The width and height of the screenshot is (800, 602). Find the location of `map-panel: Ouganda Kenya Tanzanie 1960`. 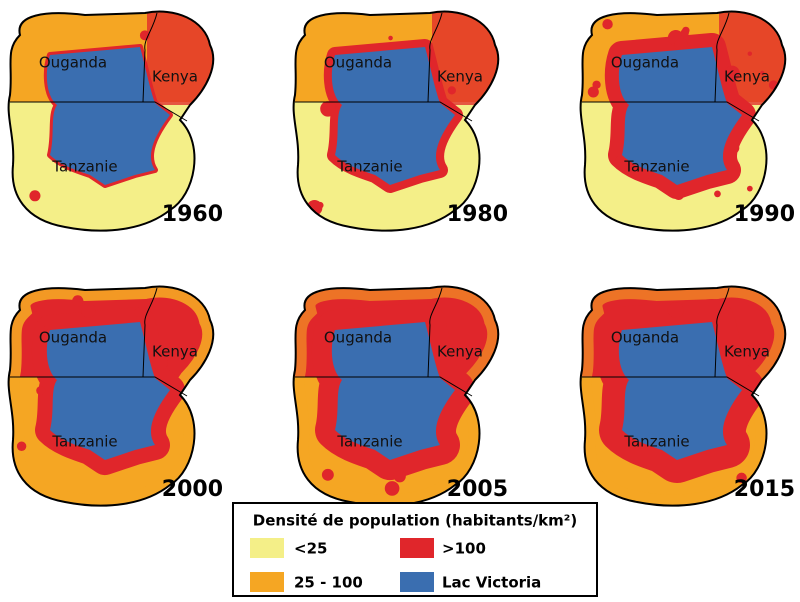

map-panel: Ouganda Kenya Tanzanie 1960 is located at coordinates (115, 121).